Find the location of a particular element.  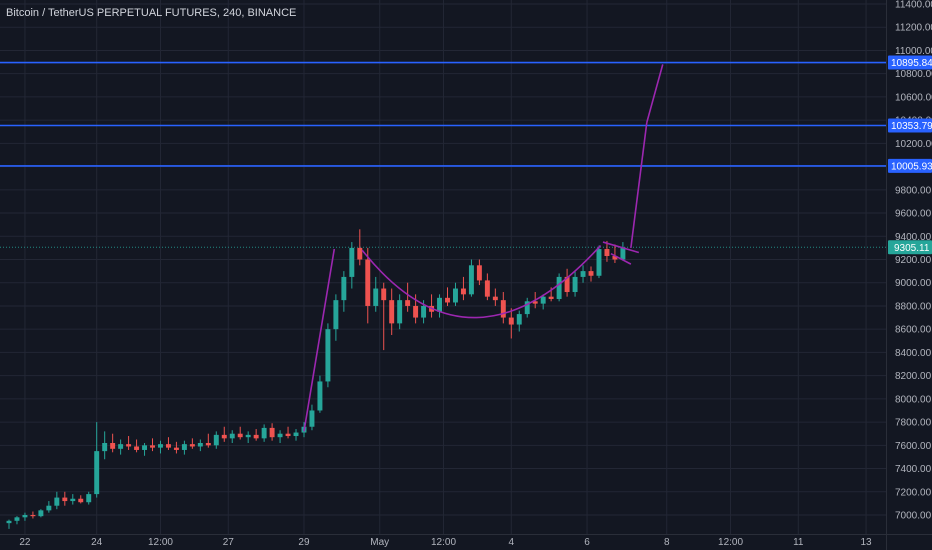

price-tick-label: 9600.00 is located at coordinates (913, 214).